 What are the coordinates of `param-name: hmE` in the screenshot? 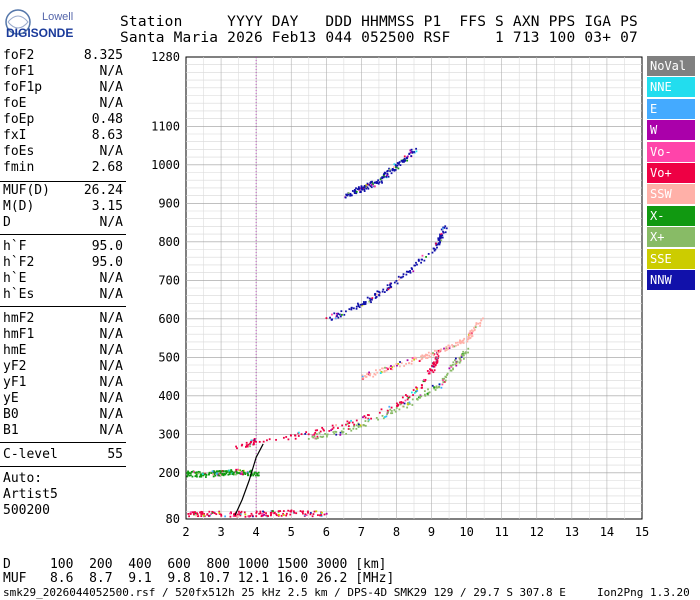 It's located at (15, 350).